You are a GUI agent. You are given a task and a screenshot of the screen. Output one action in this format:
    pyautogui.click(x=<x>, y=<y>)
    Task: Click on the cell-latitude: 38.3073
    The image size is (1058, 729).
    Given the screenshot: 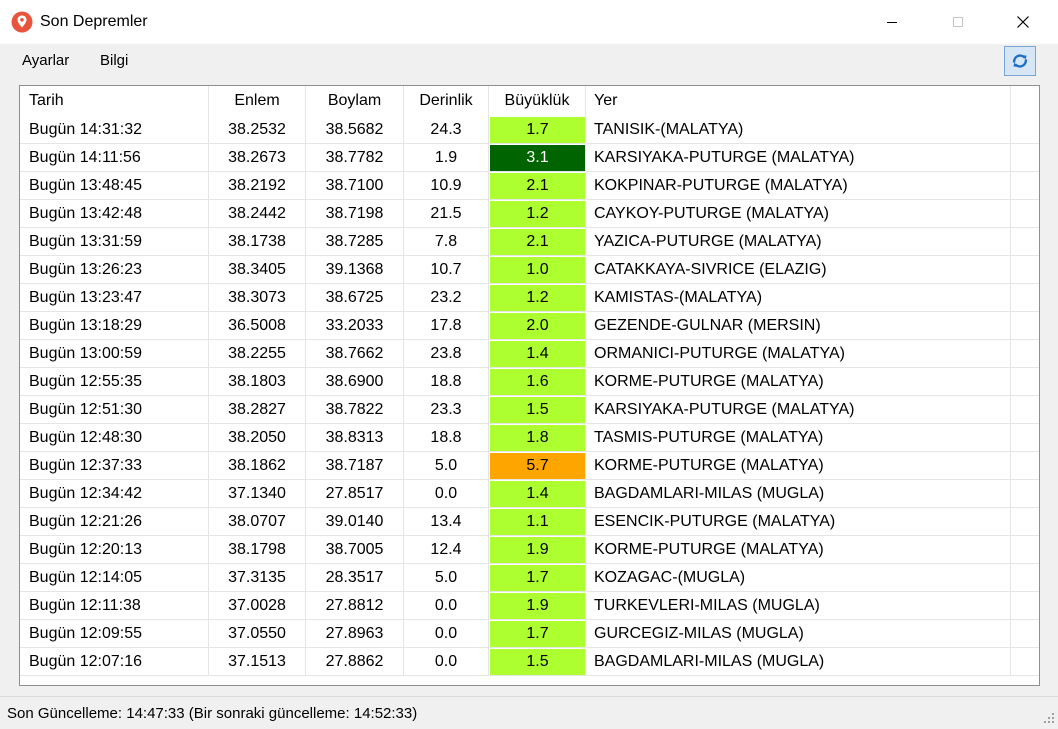 What is the action you would take?
    pyautogui.click(x=257, y=298)
    